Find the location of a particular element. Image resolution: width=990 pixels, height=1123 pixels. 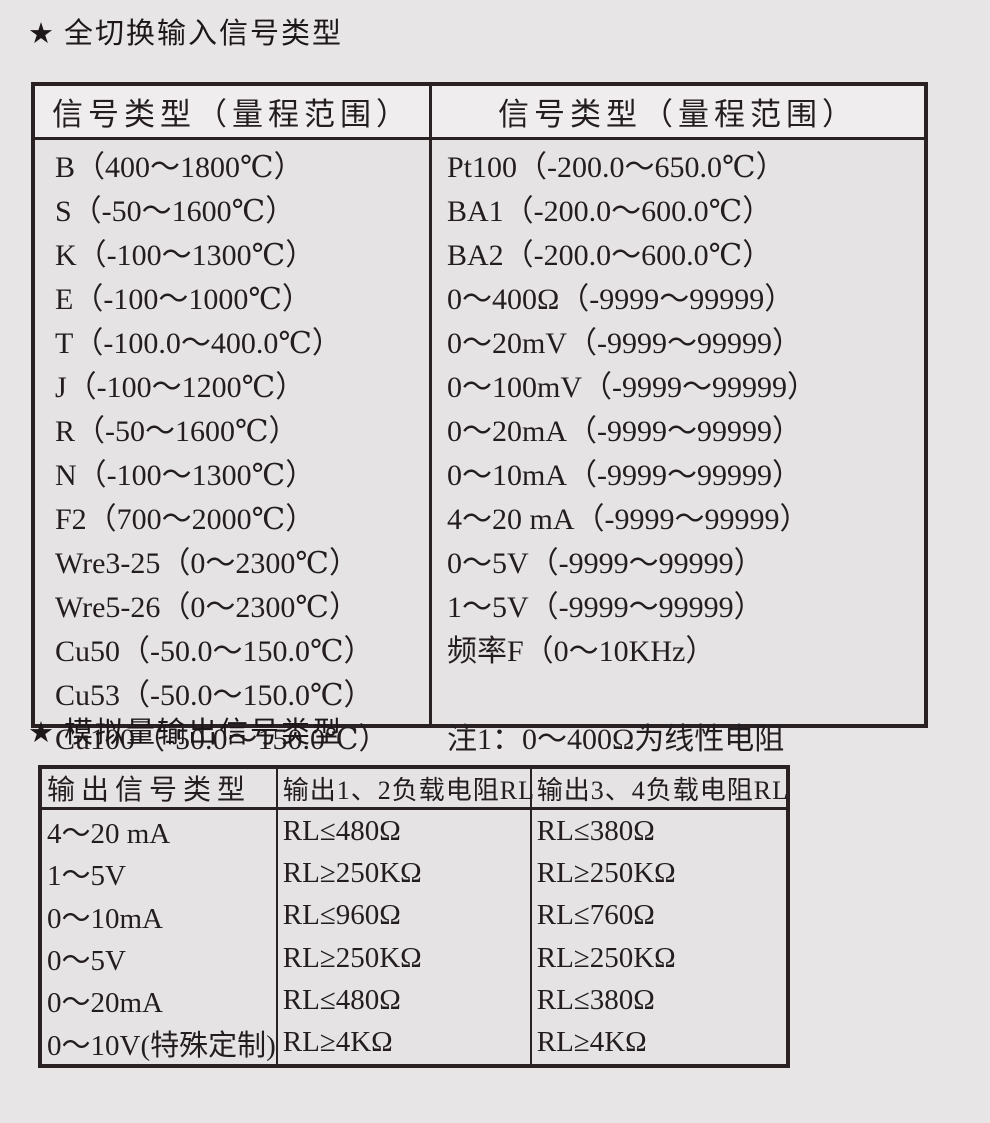

table-row: 0～400Ω（-9999～99999） is located at coordinates (621, 299).